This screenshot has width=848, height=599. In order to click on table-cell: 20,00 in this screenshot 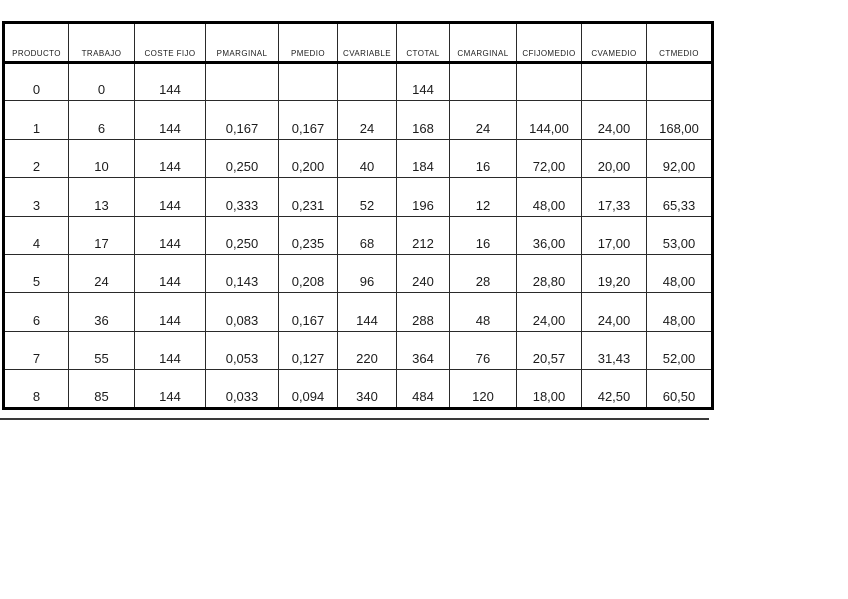, I will do `click(614, 158)`.